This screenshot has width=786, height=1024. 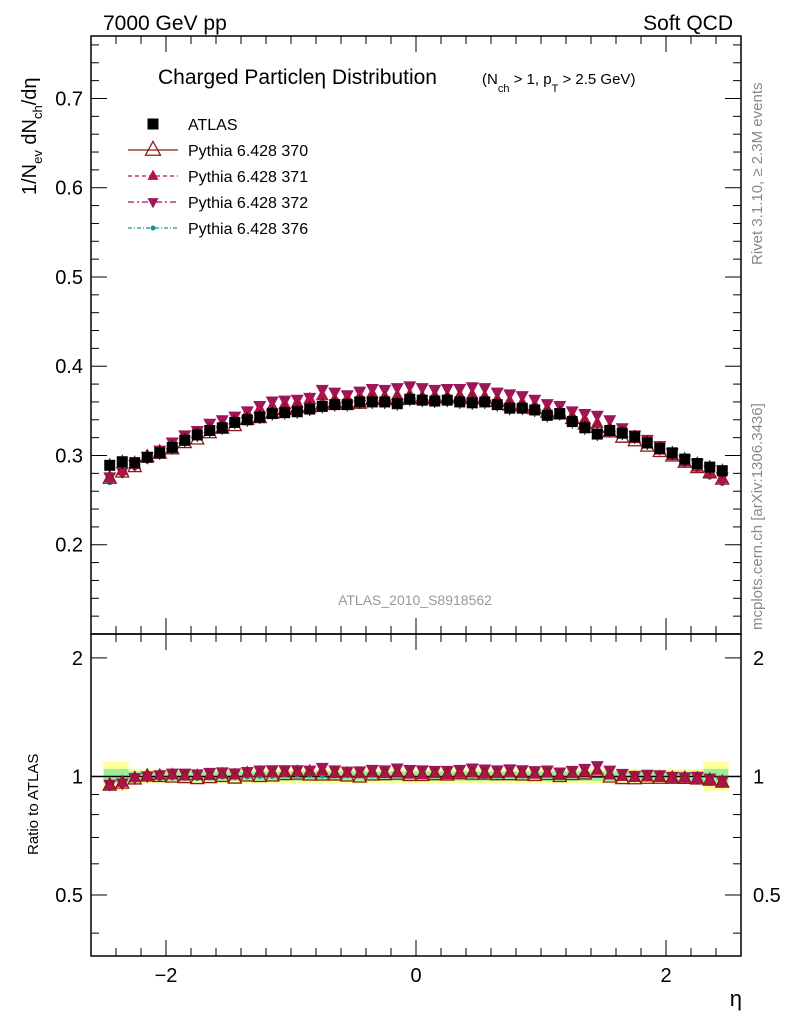 What do you see at coordinates (33, 804) in the screenshot?
I see `ratio-axis-label: Ratio to ATLAS` at bounding box center [33, 804].